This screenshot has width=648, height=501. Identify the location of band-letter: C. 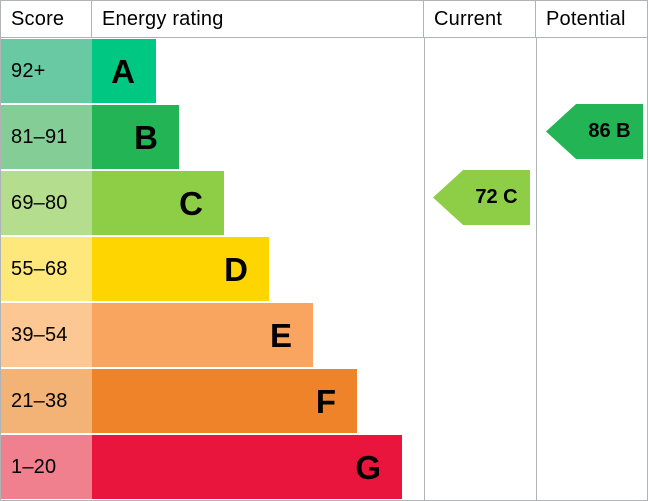
(191, 203).